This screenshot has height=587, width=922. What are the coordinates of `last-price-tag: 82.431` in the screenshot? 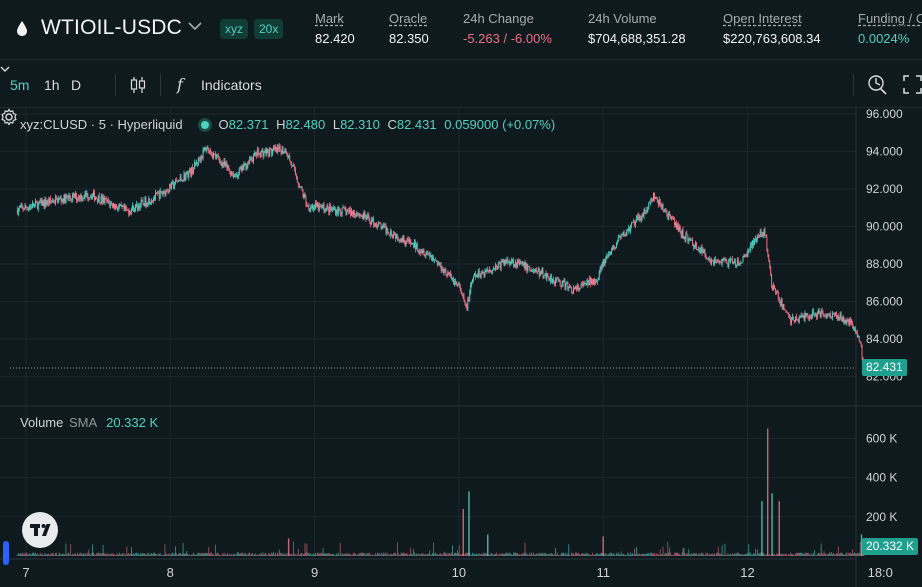 It's located at (884, 367).